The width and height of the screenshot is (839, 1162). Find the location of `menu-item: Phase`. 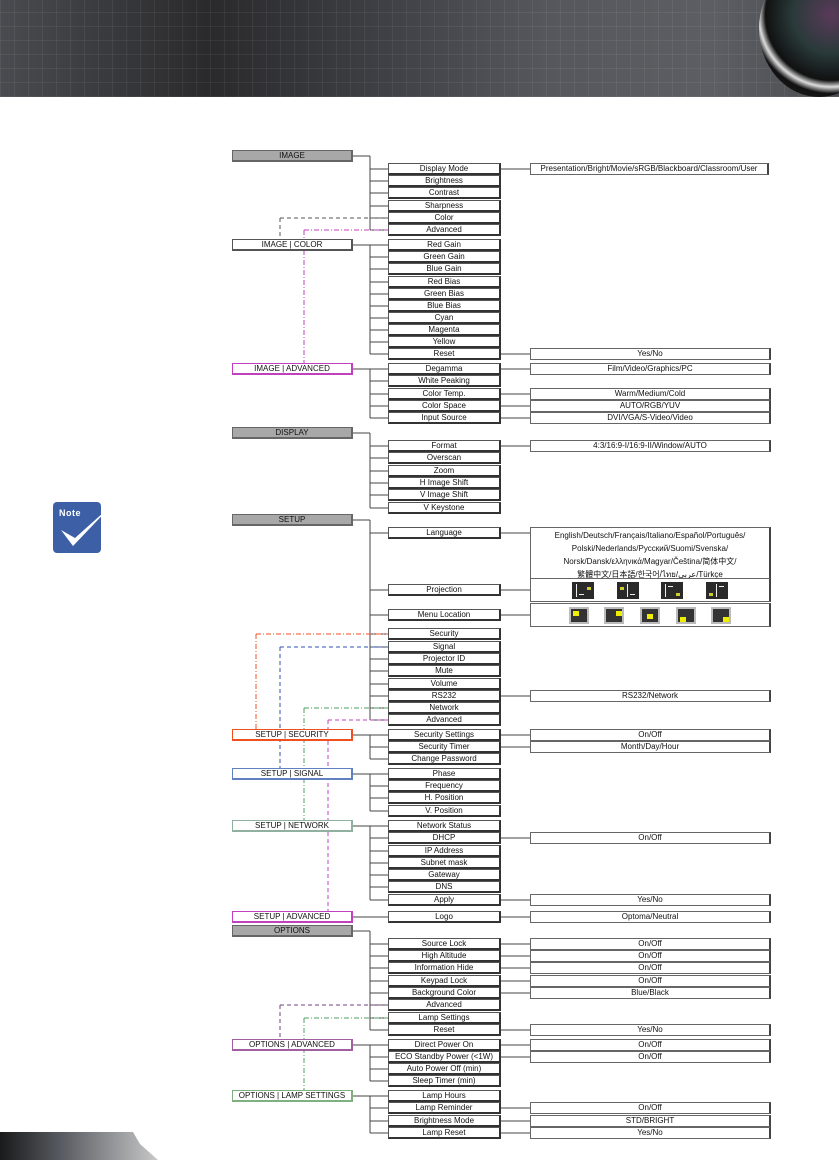

menu-item: Phase is located at coordinates (444, 774).